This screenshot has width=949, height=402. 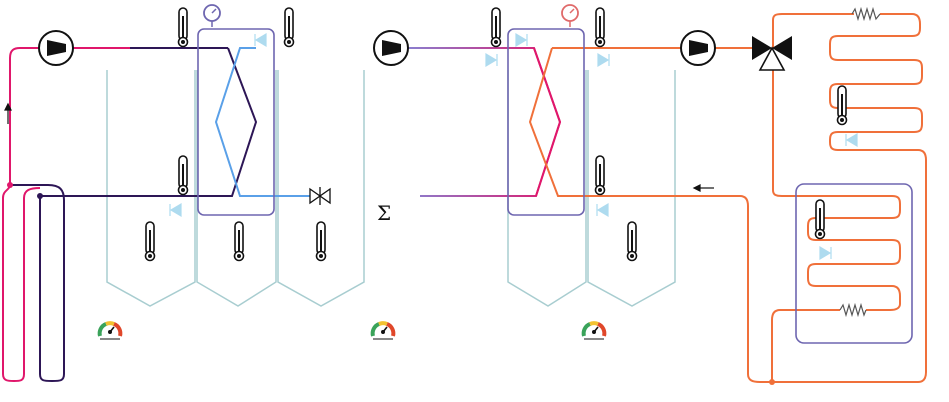 What do you see at coordinates (703, 188) in the screenshot?
I see `flow-arrow-left` at bounding box center [703, 188].